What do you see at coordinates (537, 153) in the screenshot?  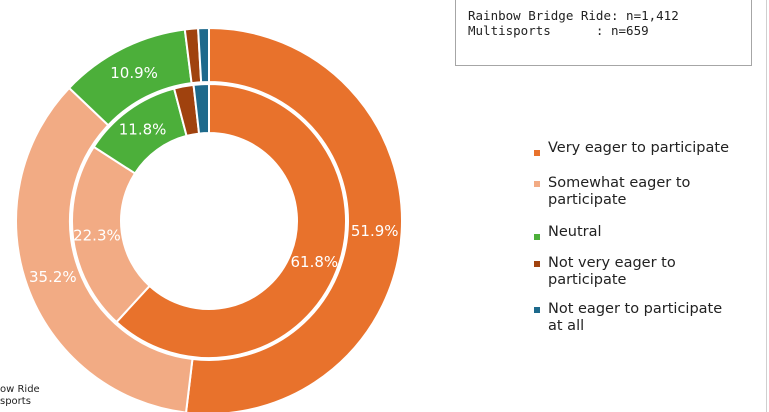 I see `legend-swatch-very-eager` at bounding box center [537, 153].